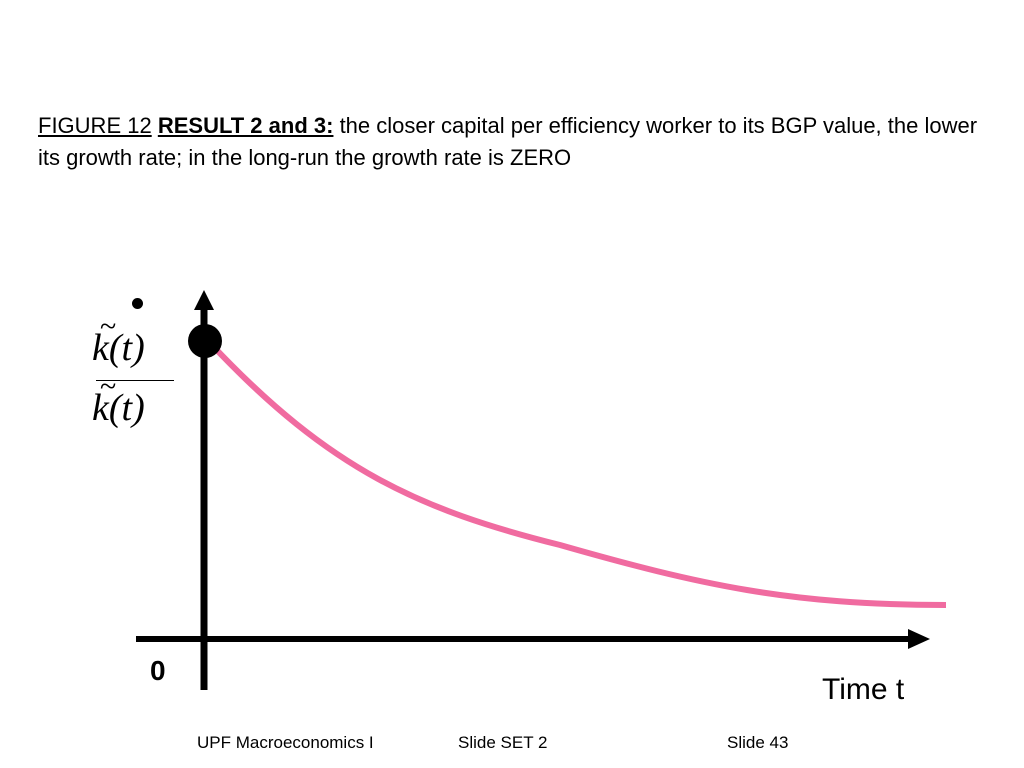 The image size is (1024, 768). I want to click on x-axis-arrowhead, so click(919, 639).